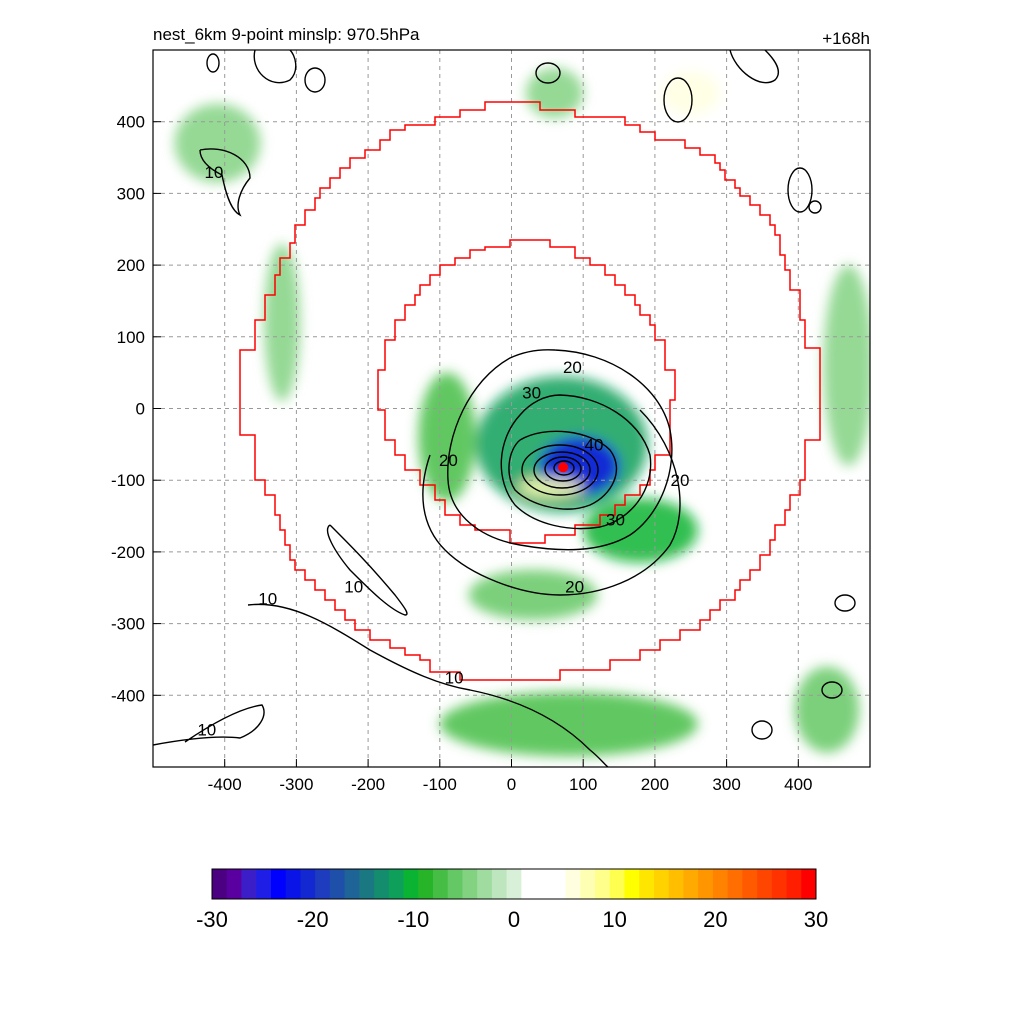 This screenshot has height=1024, width=1024. Describe the element at coordinates (715, 919) in the screenshot. I see `colorbar-tick-label: 20` at that location.